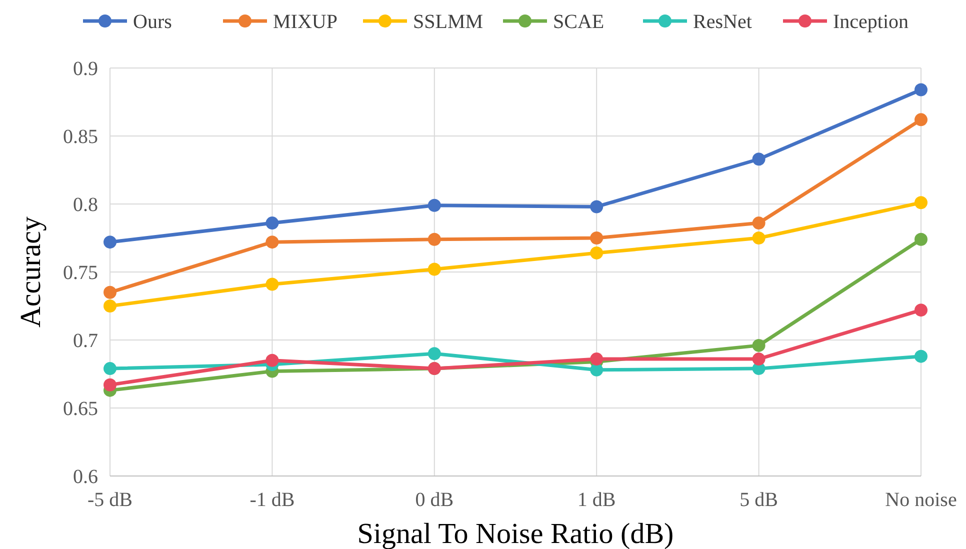 The image size is (966, 549). Describe the element at coordinates (31, 272) in the screenshot. I see `y-axis-title: Accuracy` at that location.